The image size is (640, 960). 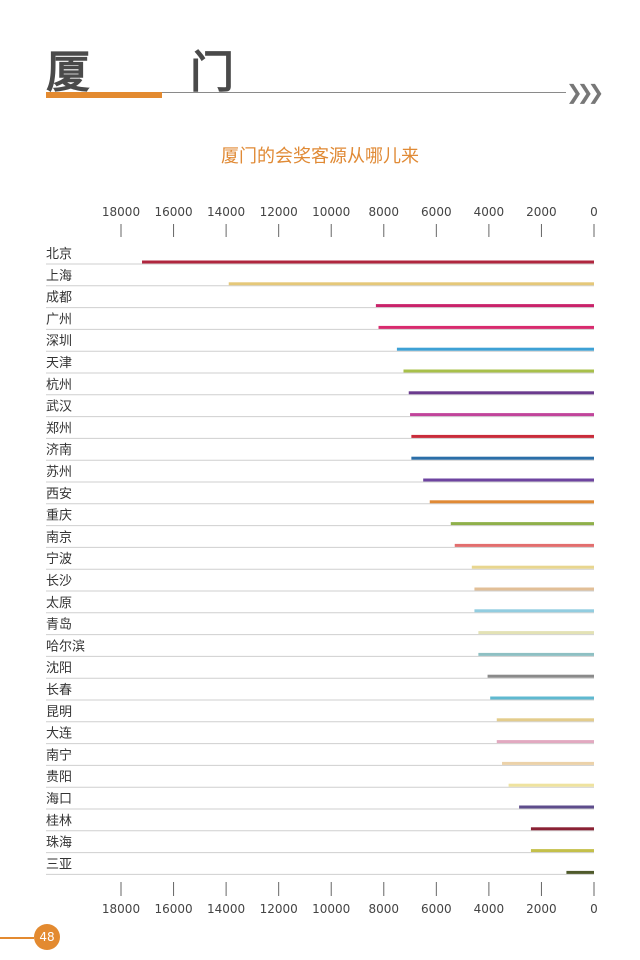 I want to click on category-label: 济南, so click(x=59, y=450).